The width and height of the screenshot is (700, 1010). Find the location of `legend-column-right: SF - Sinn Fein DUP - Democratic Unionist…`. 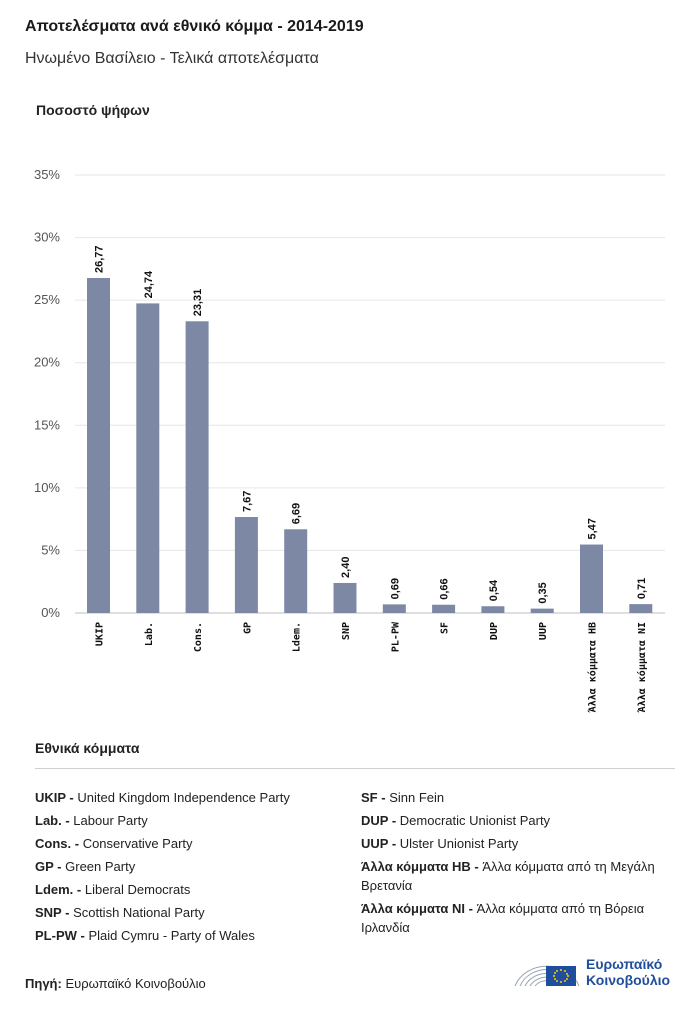

legend-column-right: SF - Sinn Fein DUP - Democratic Unionist… is located at coordinates (516, 863).